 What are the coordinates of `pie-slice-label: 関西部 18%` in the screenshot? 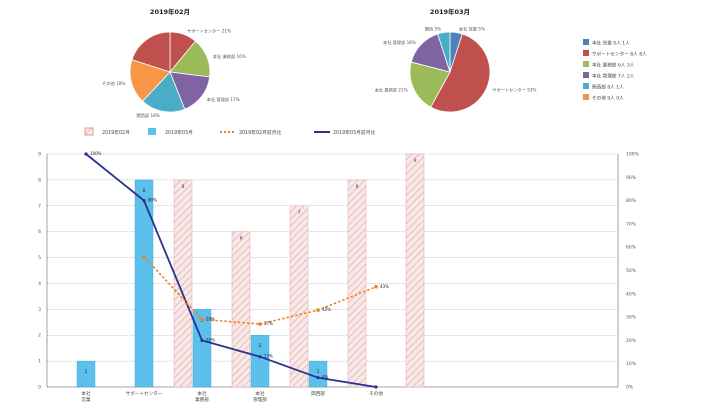 It's located at (148, 115).